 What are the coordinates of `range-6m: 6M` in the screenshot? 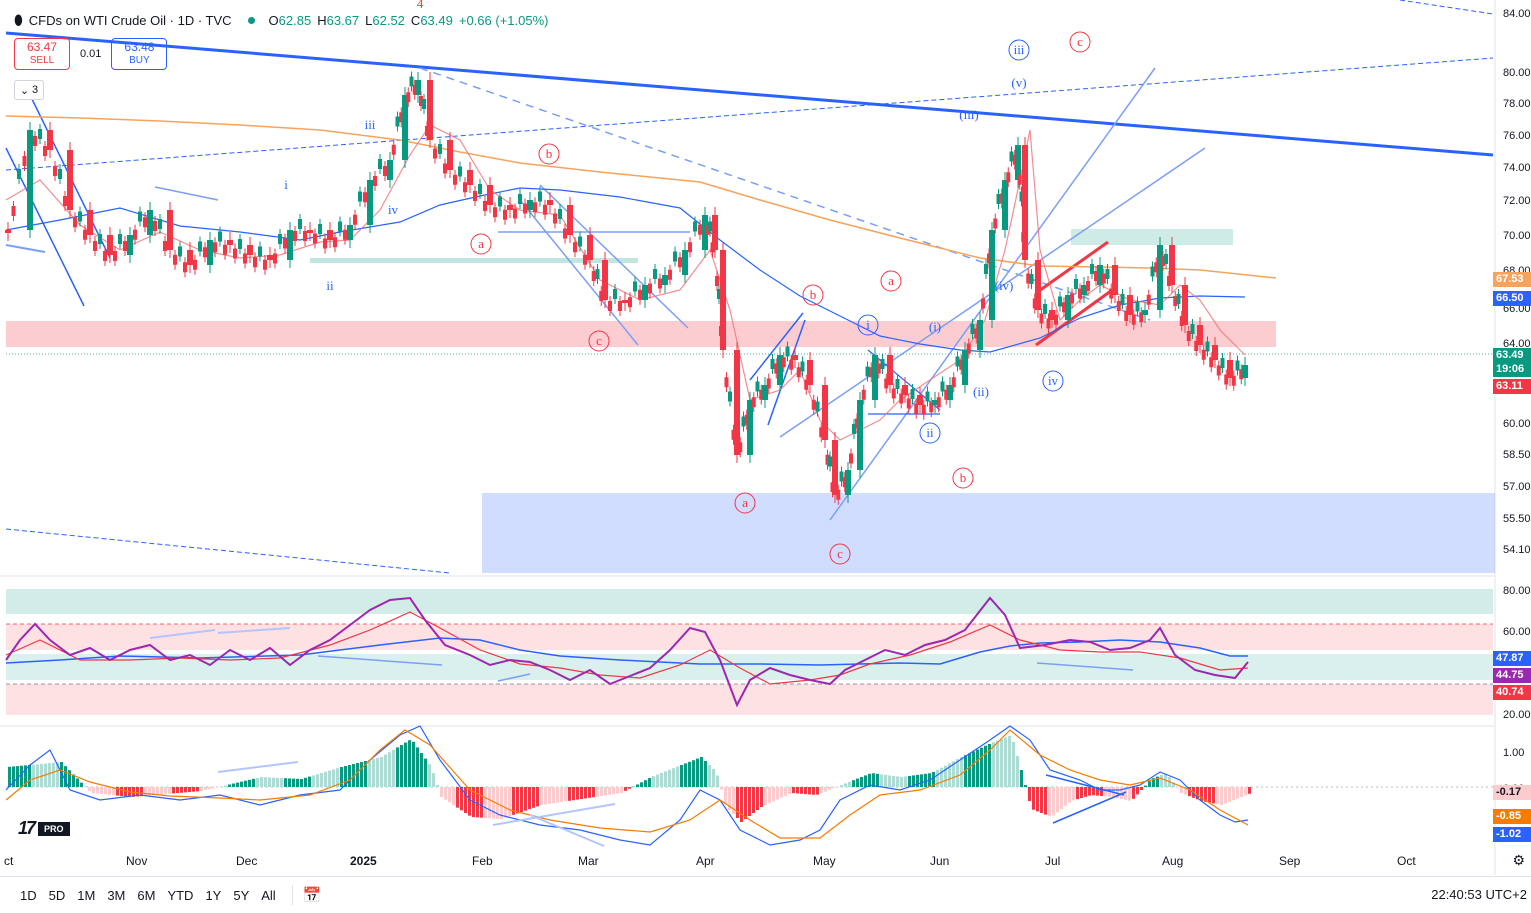 It's located at (146, 895).